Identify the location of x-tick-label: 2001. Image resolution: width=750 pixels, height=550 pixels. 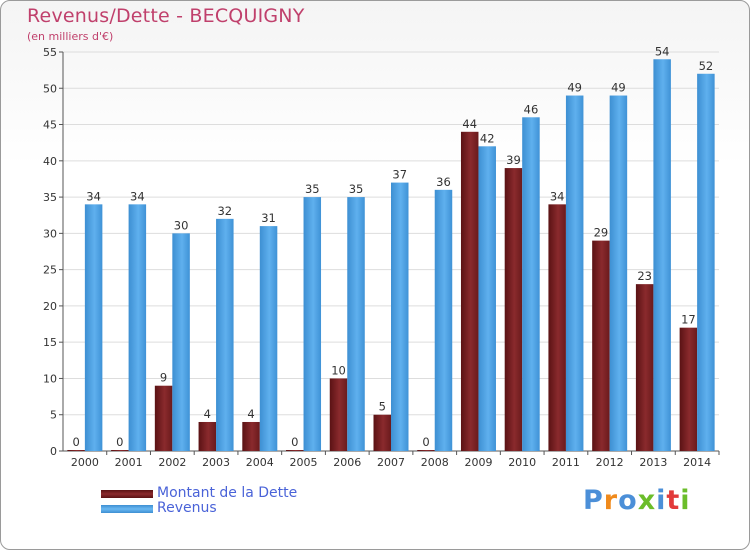
(129, 462).